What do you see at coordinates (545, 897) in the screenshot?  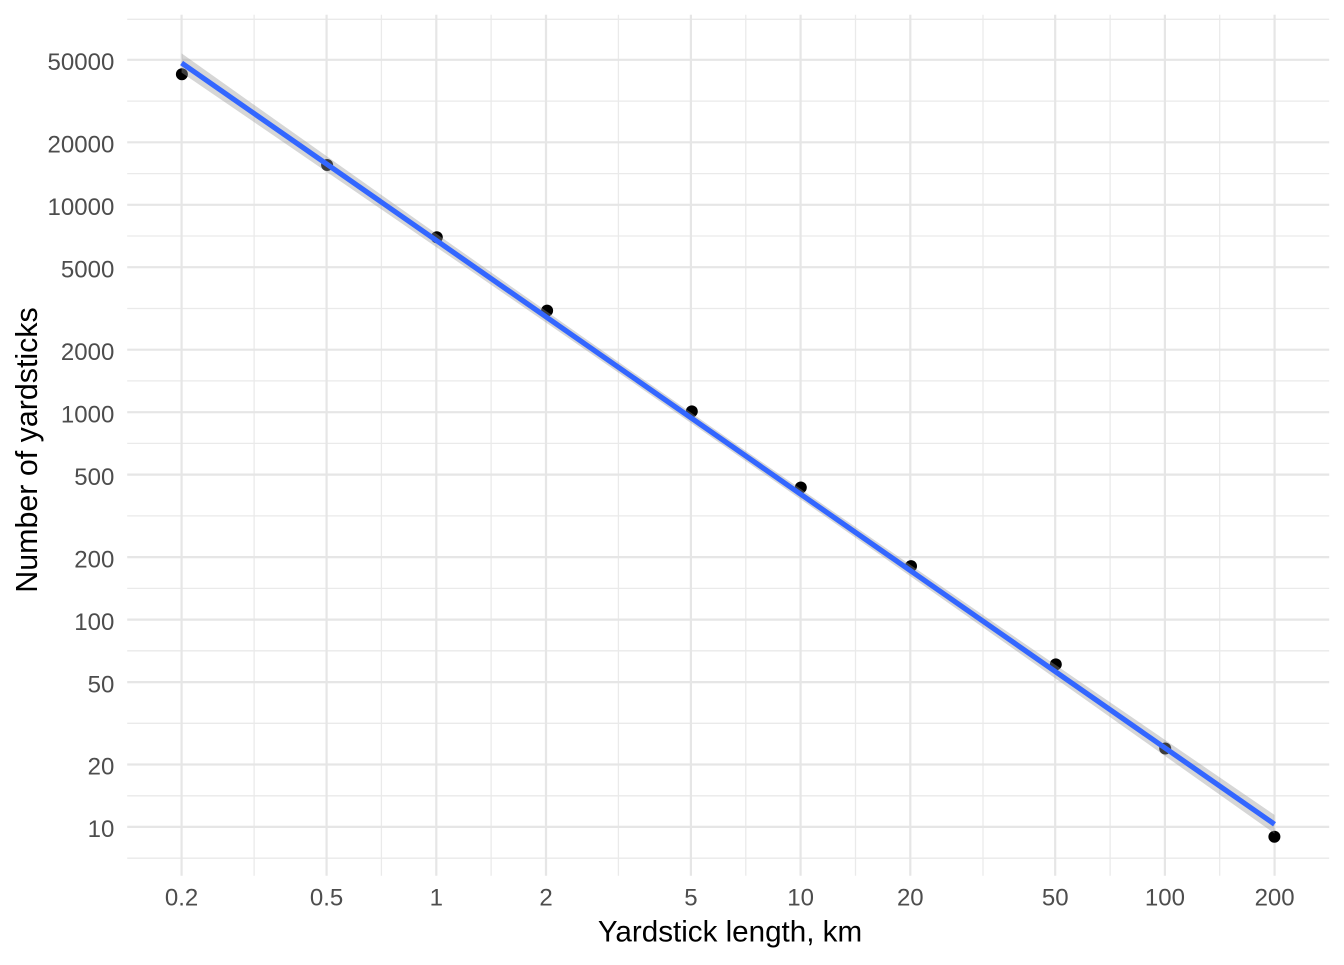 I see `svg-text: 2` at bounding box center [545, 897].